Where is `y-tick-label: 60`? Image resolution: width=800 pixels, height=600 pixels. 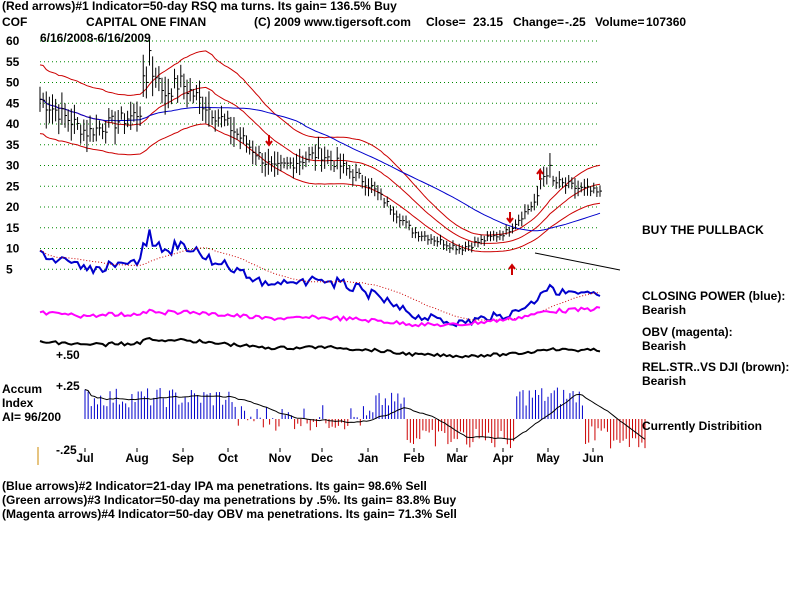
y-tick-label: 60 is located at coordinates (13, 41).